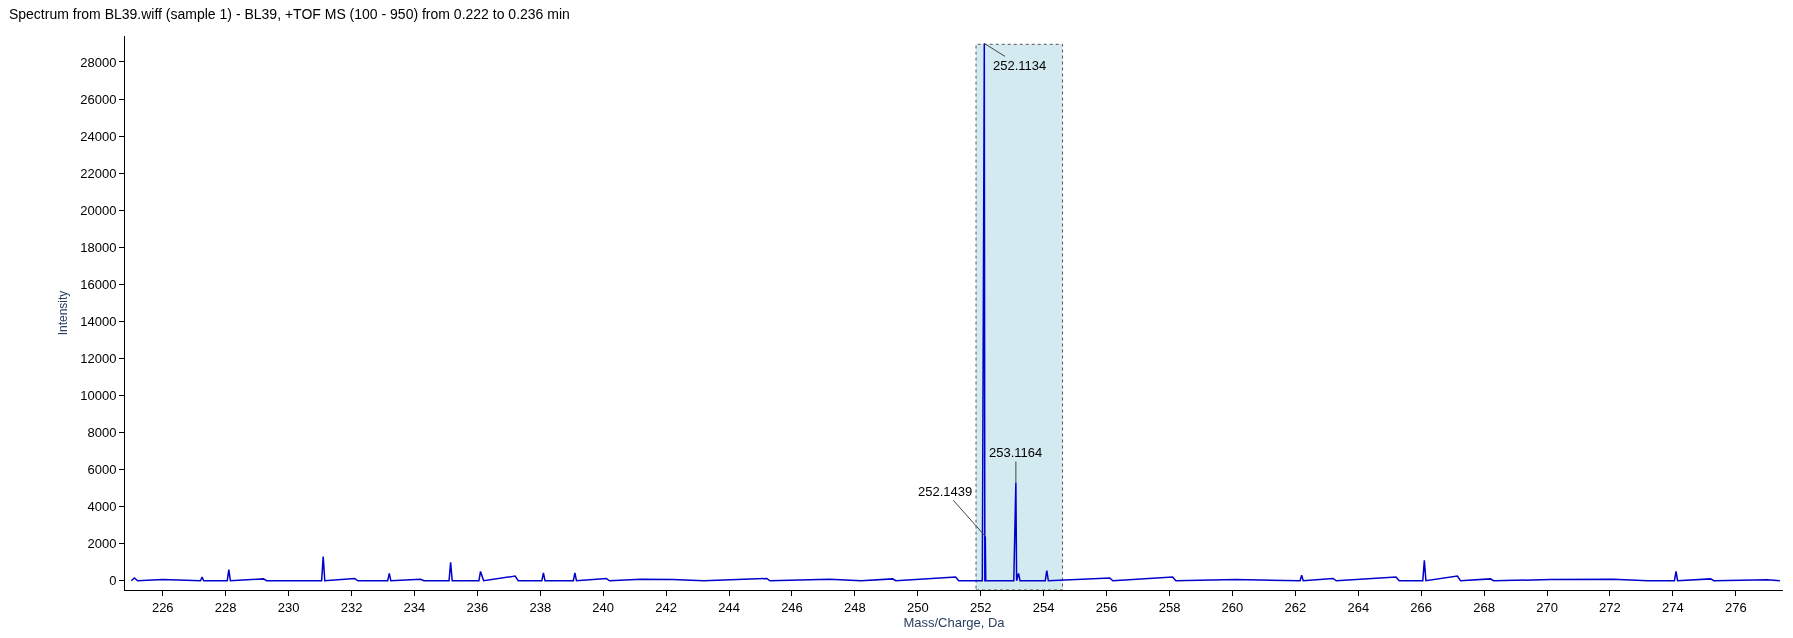  I want to click on x-tick-label: 244, so click(729, 607).